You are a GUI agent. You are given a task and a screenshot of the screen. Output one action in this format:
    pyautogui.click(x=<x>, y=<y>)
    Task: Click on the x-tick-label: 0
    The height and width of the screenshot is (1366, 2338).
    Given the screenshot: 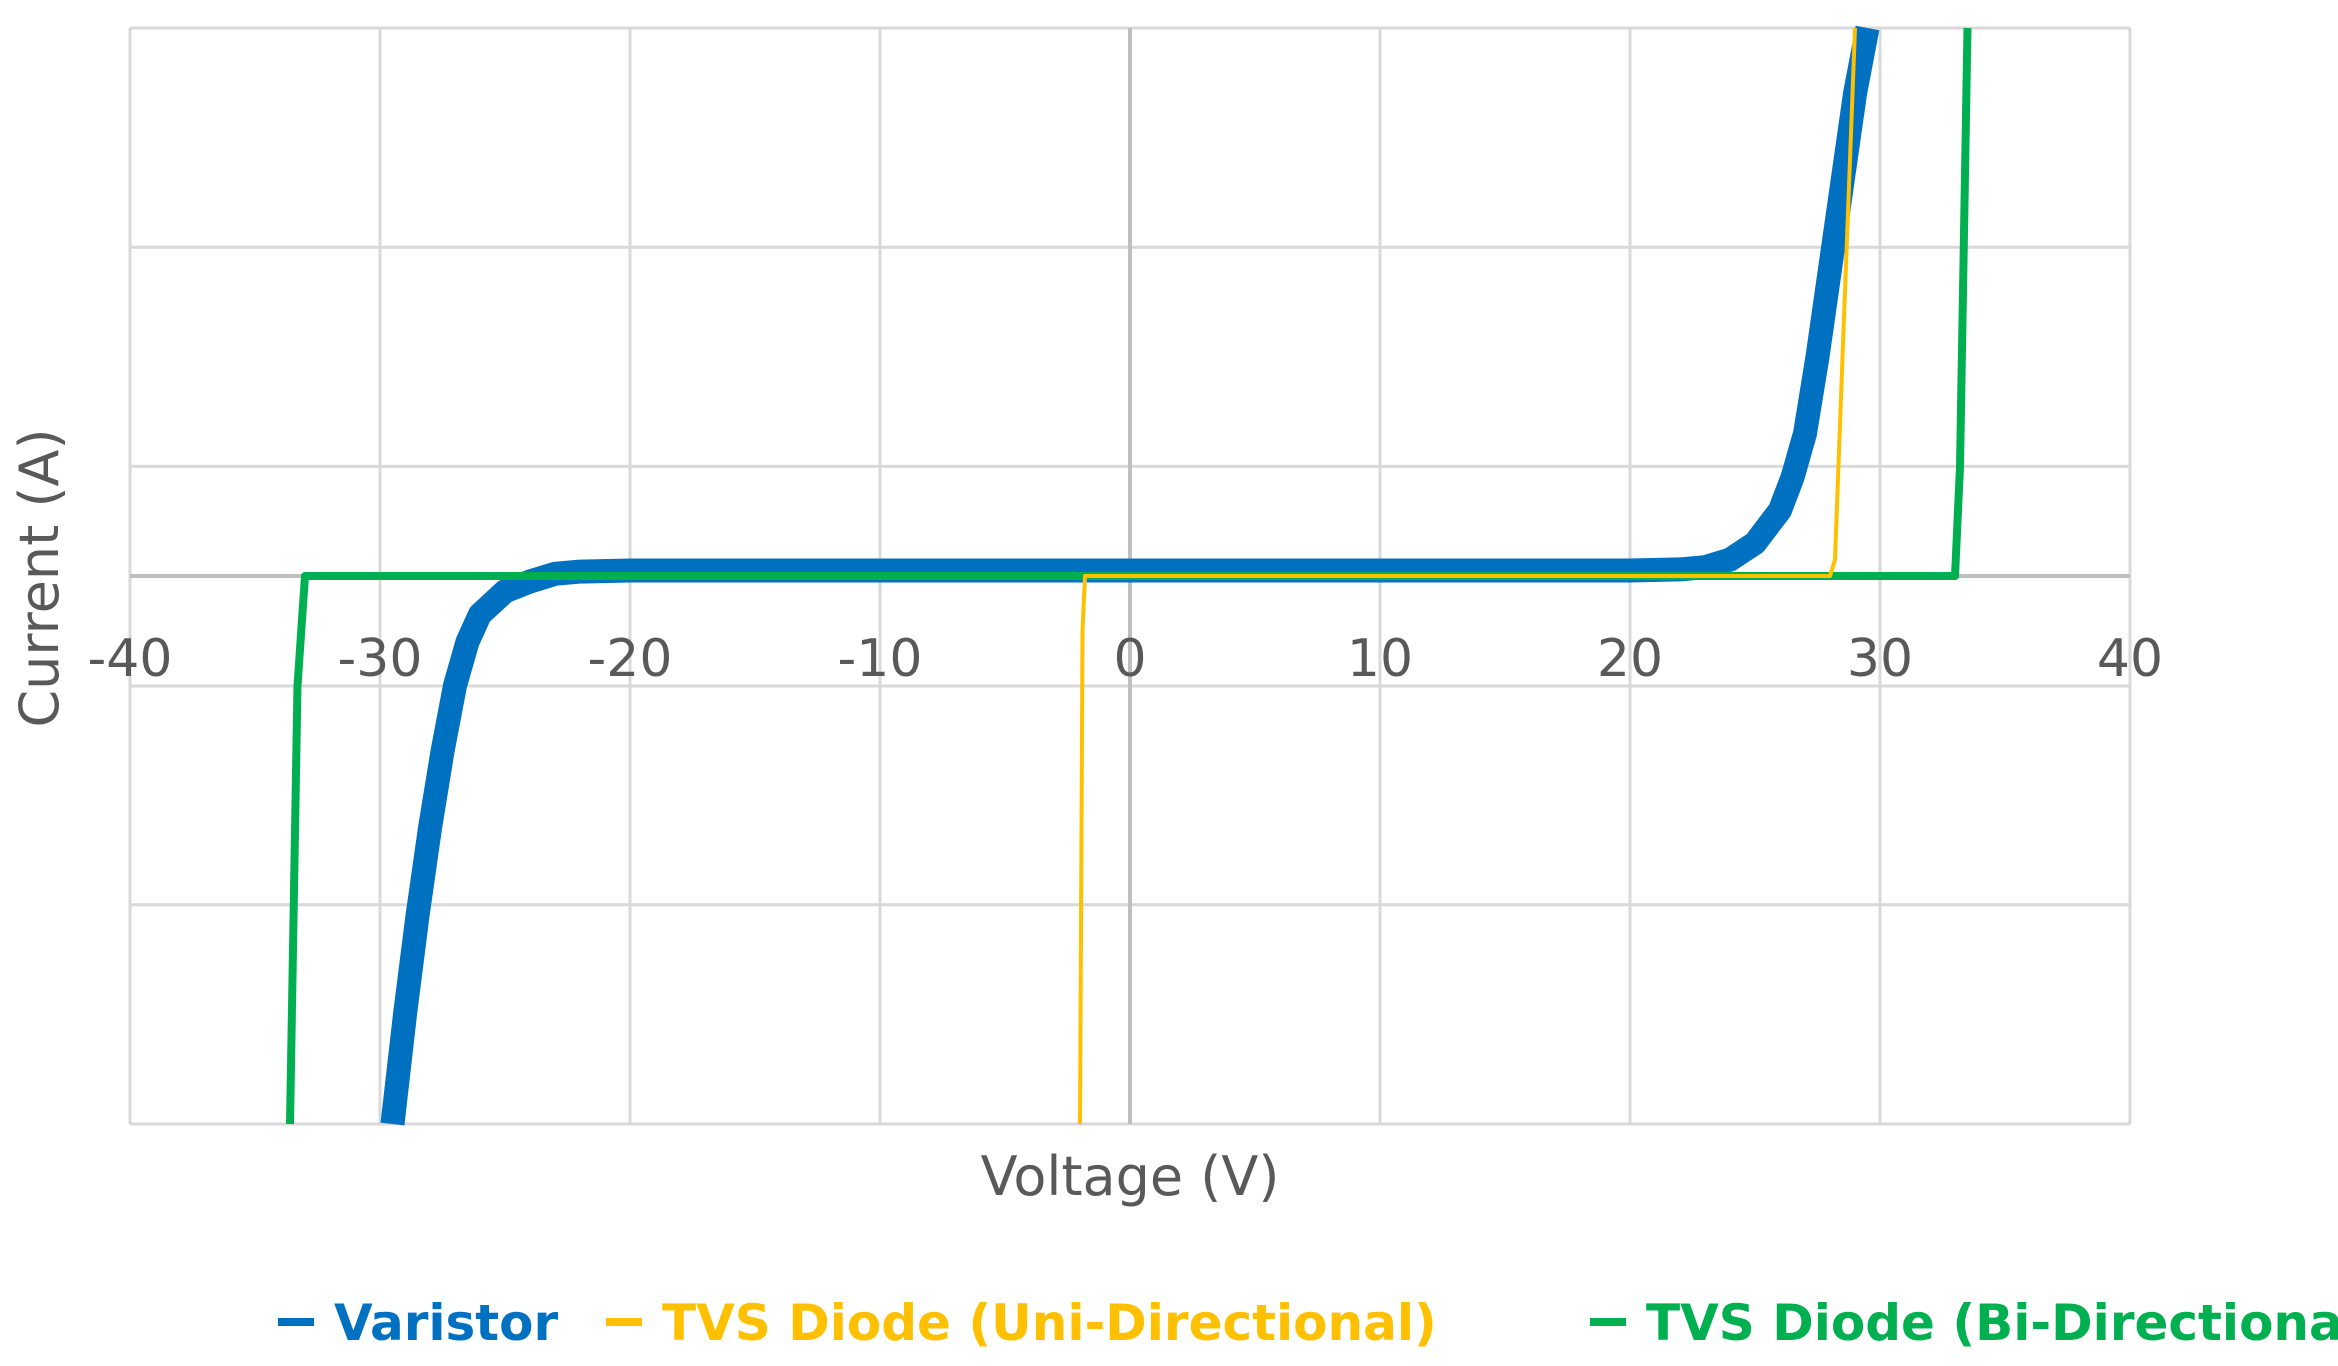 What is the action you would take?
    pyautogui.click(x=1129, y=659)
    